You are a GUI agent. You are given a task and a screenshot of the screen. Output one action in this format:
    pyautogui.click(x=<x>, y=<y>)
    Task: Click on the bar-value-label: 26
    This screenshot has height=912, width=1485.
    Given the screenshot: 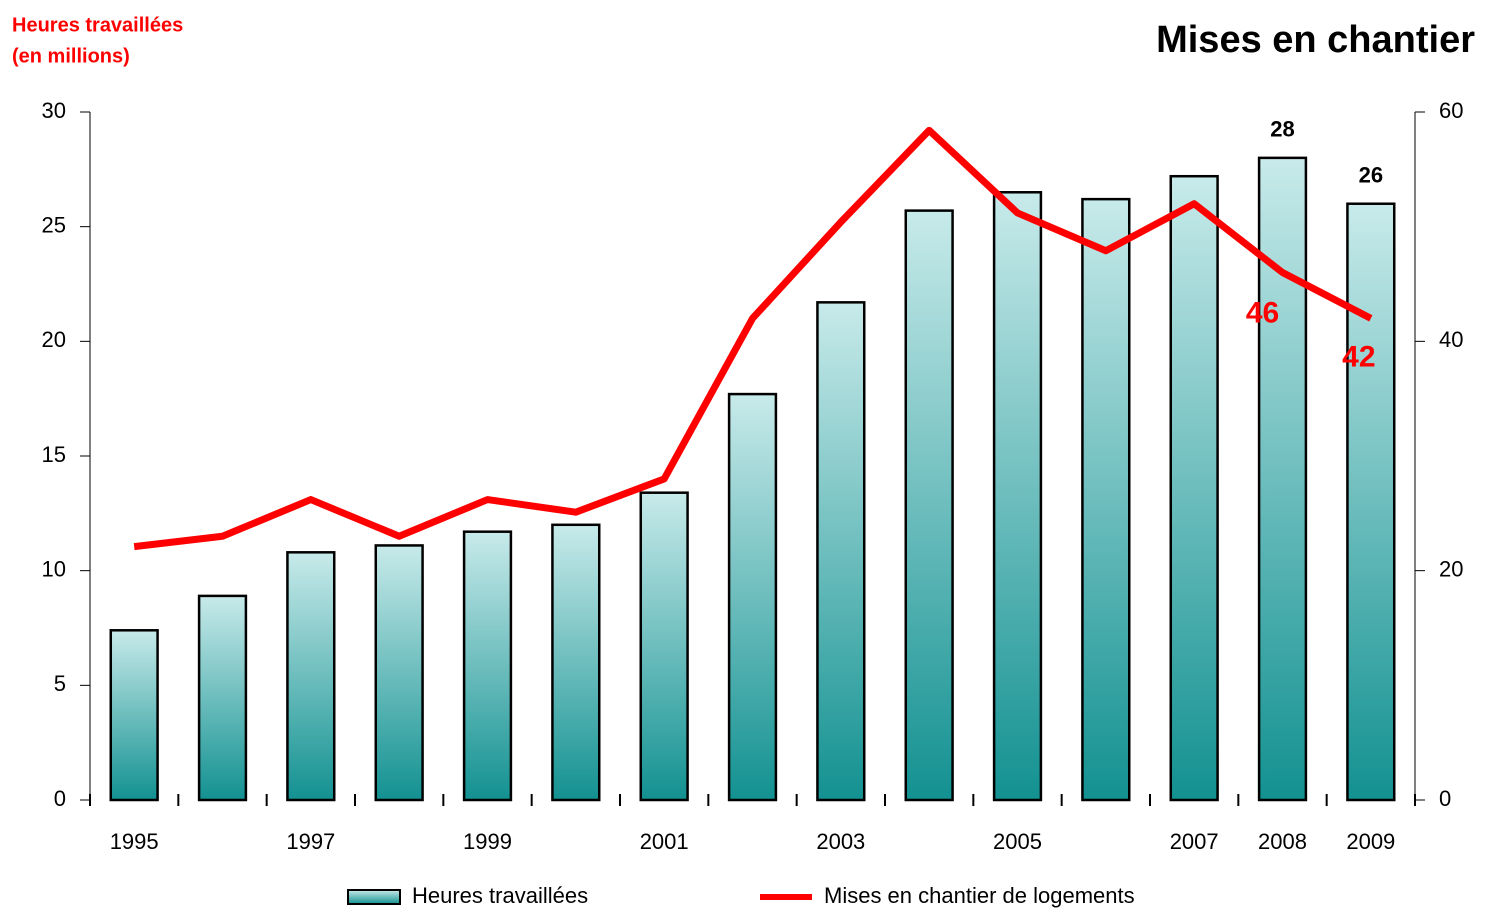 What is the action you would take?
    pyautogui.click(x=1371, y=175)
    